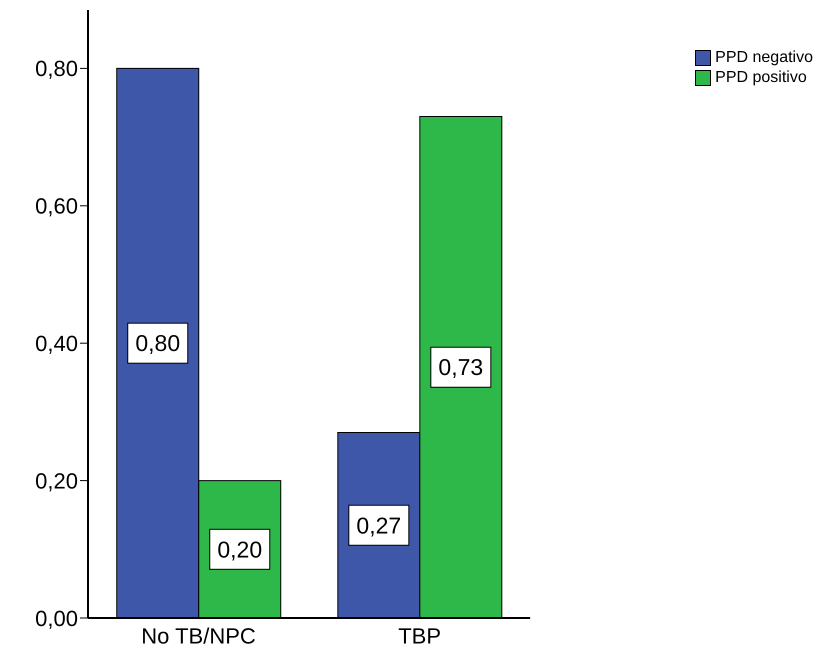  Describe the element at coordinates (157, 343) in the screenshot. I see `data-label: 0,80` at that location.